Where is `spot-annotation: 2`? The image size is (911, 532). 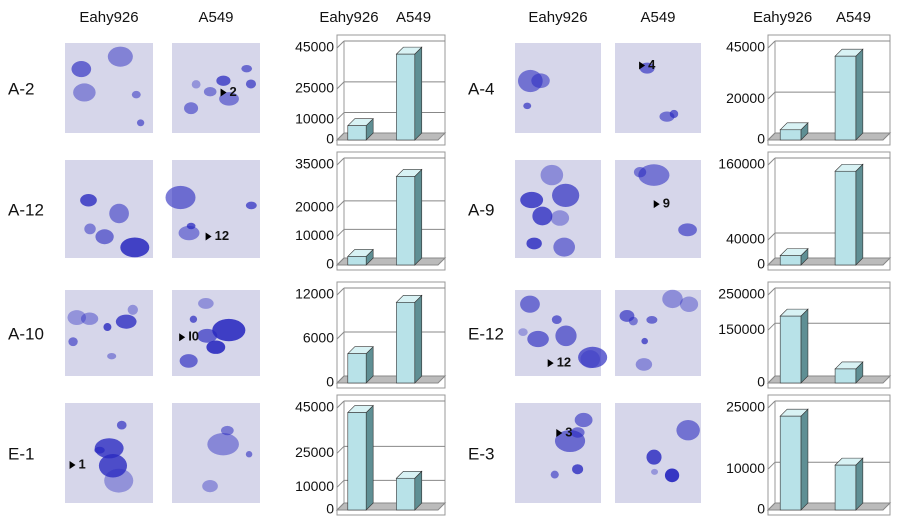
spot-annotation: 2 is located at coordinates (233, 91).